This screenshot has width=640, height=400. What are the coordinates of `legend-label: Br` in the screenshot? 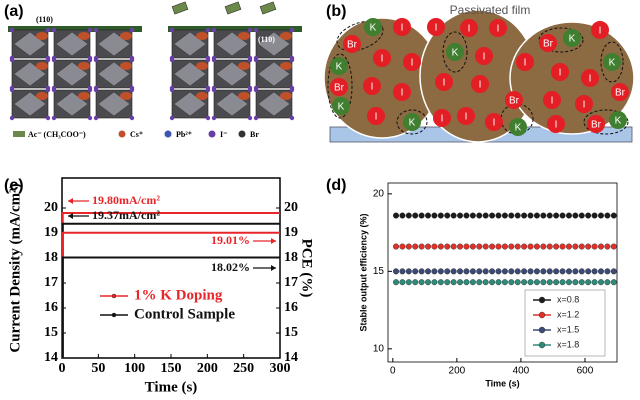 It's located at (254, 134).